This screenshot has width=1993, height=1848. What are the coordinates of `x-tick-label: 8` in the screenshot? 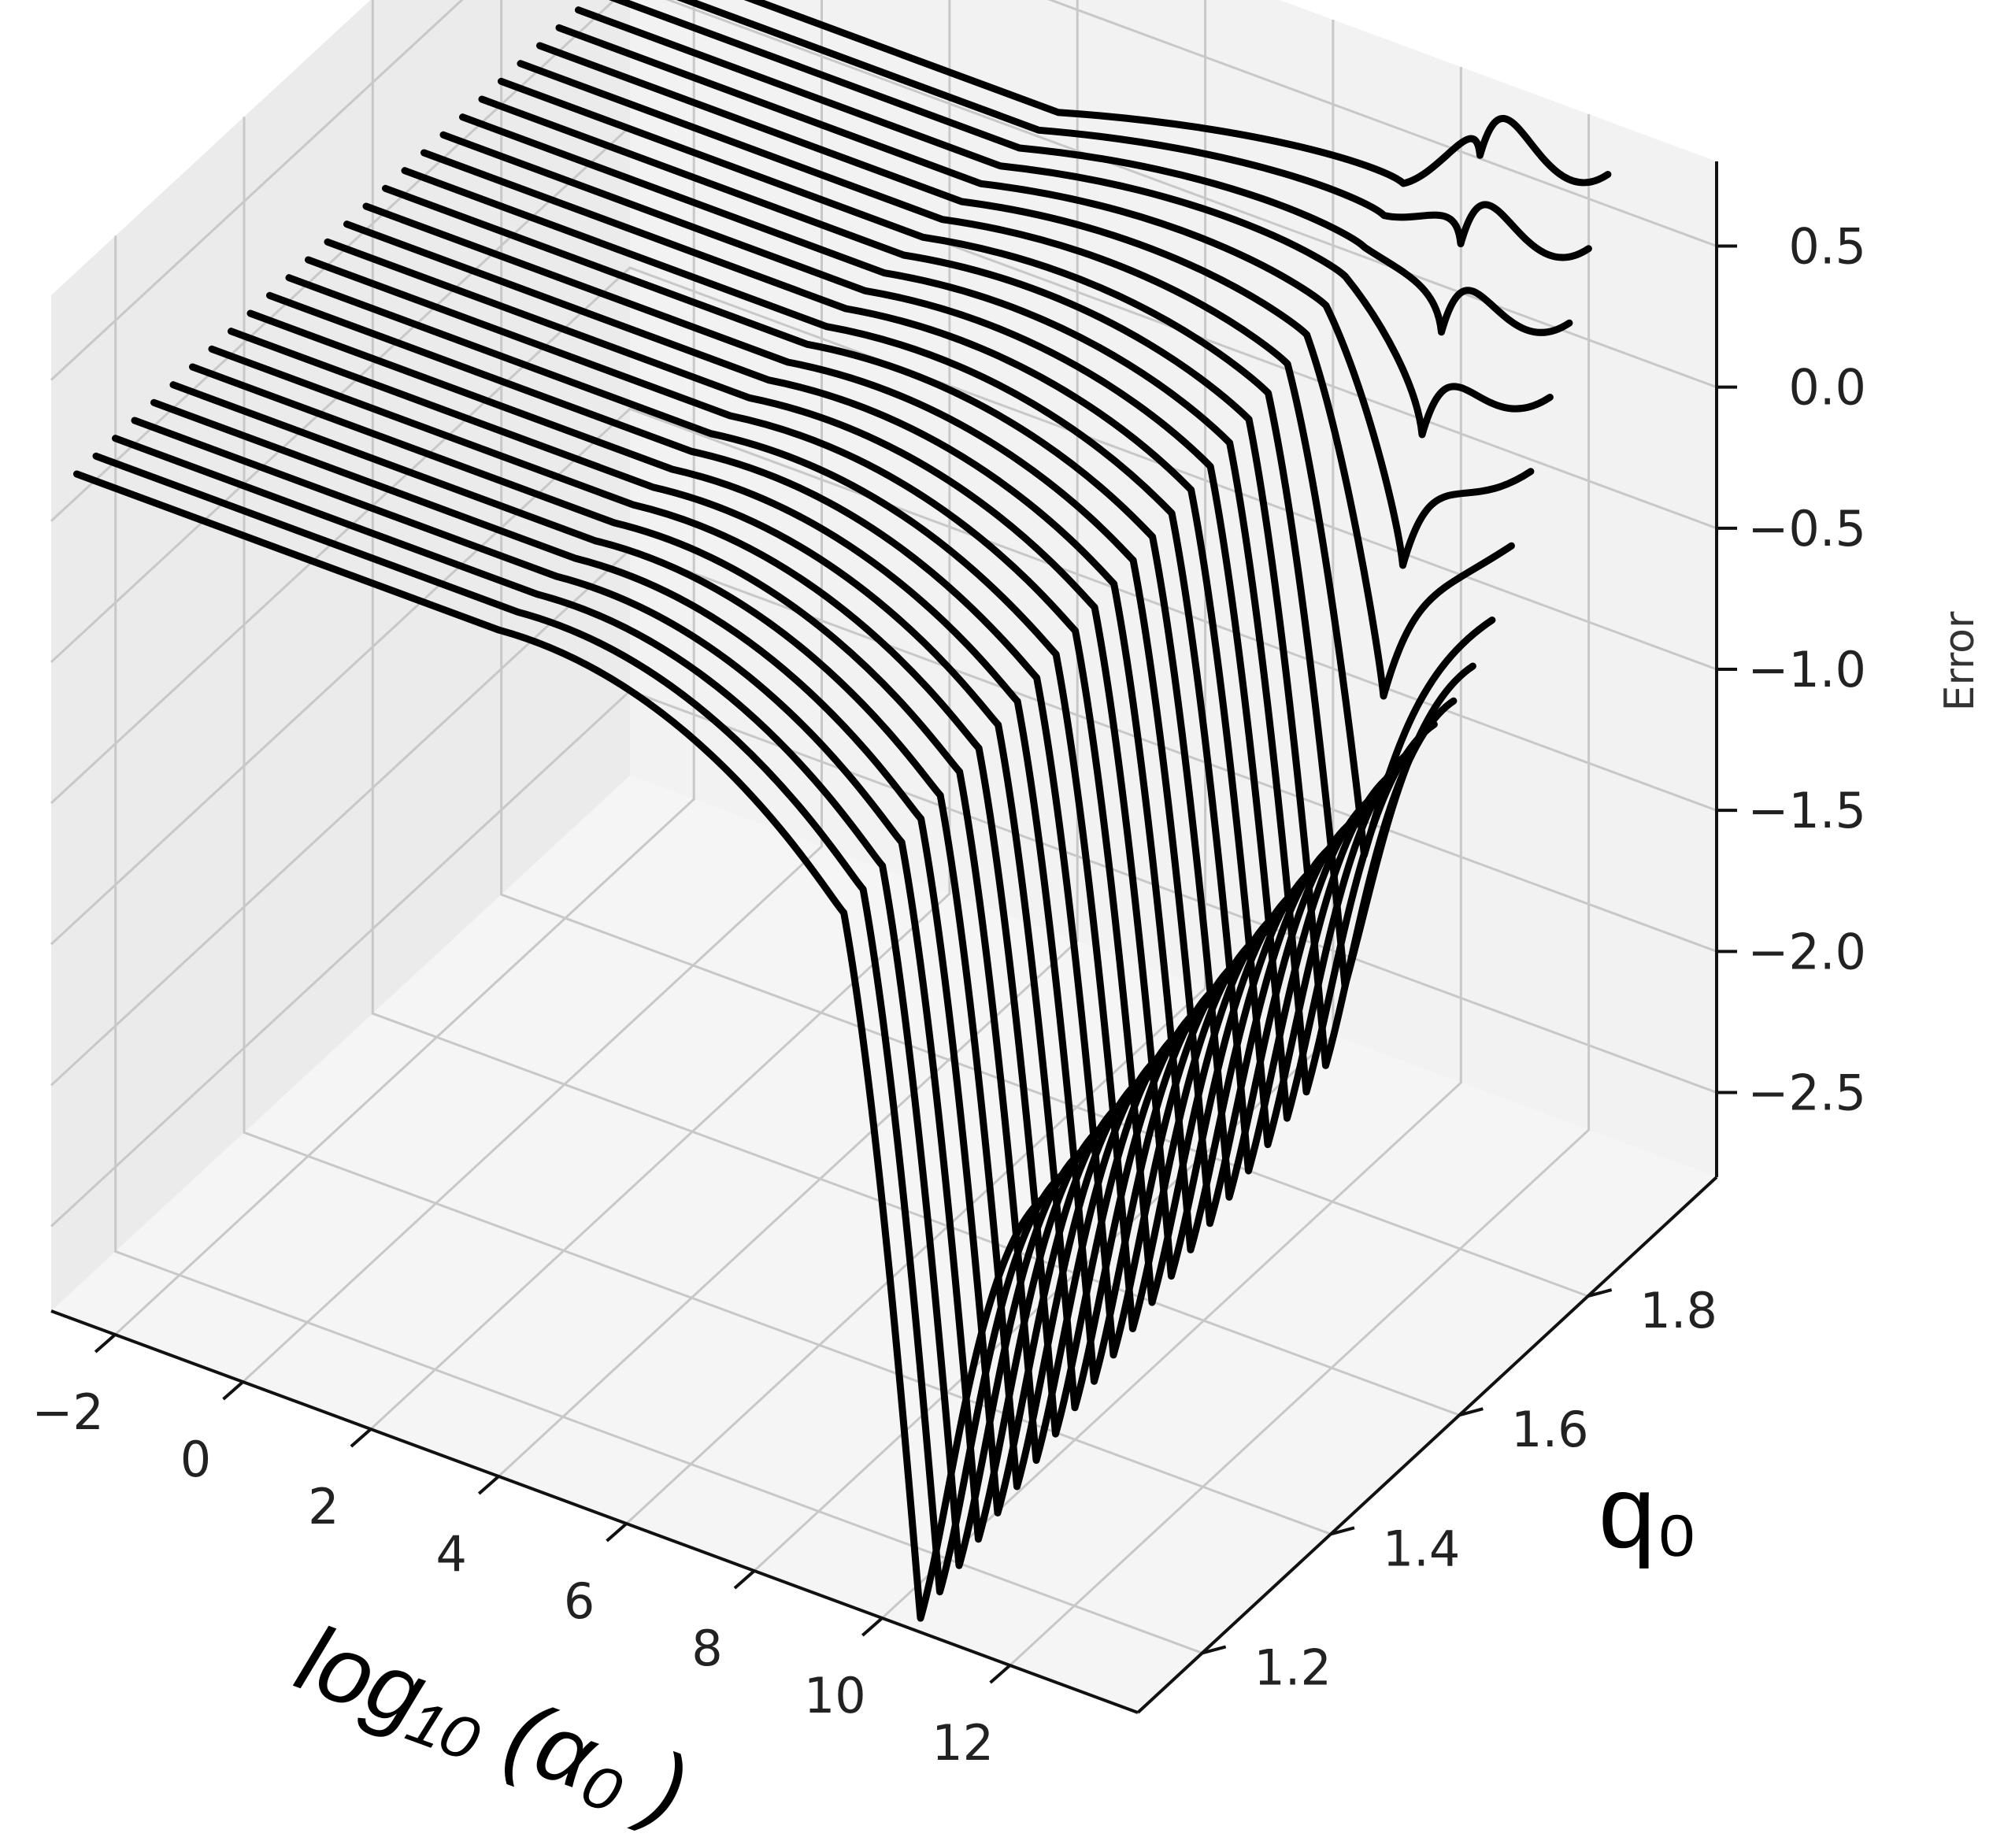 It's located at (706, 1649).